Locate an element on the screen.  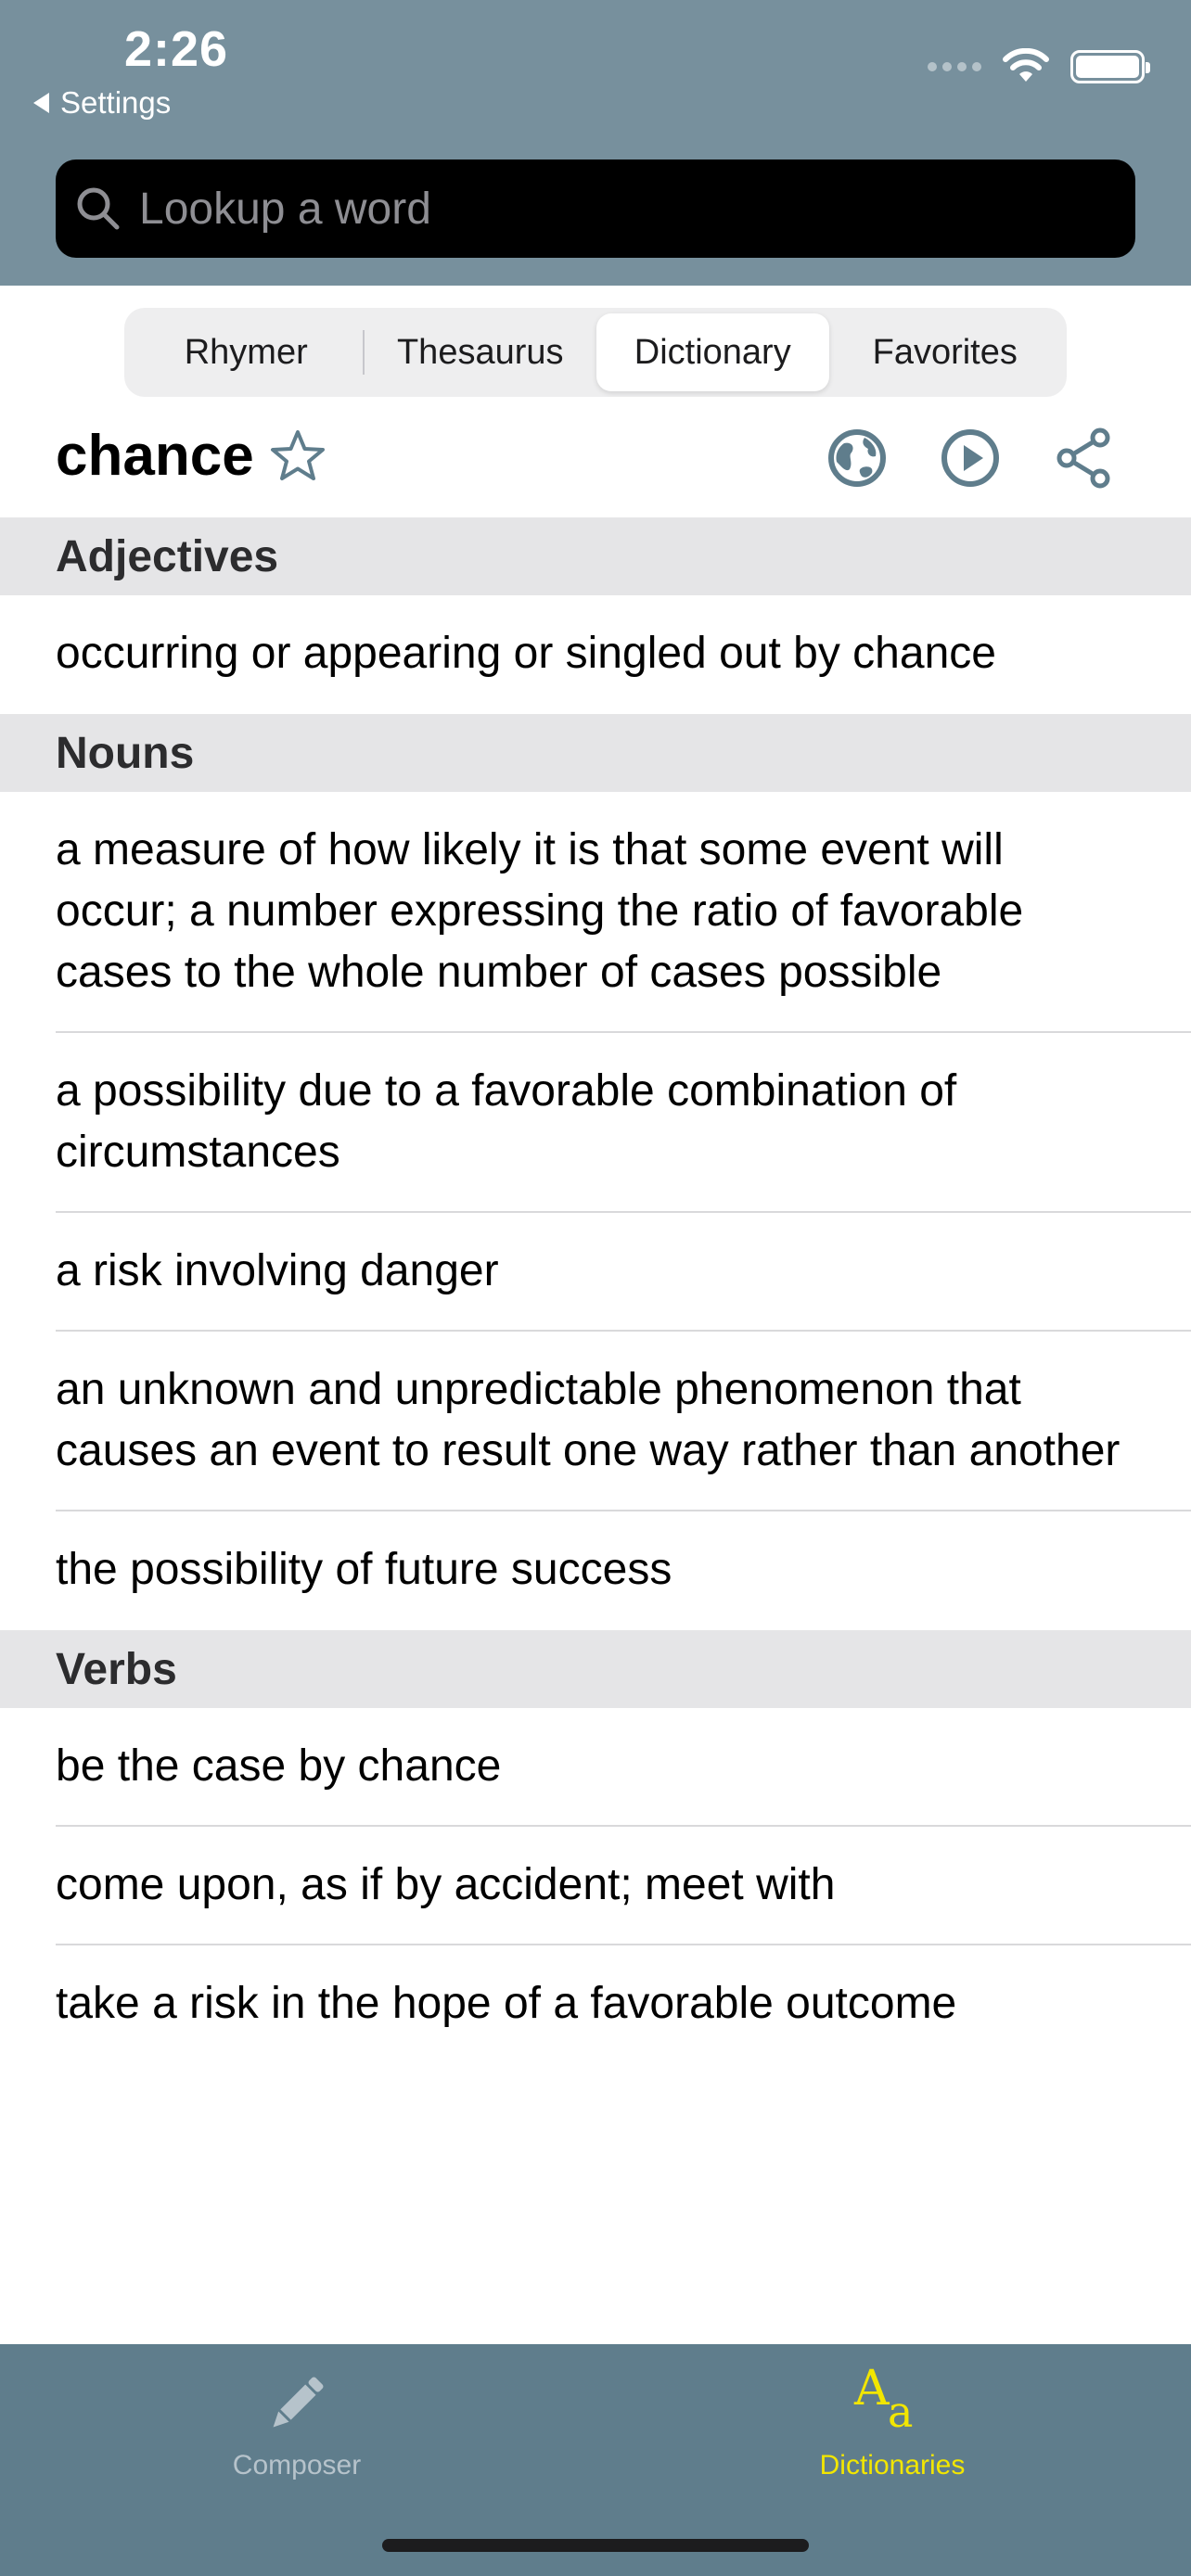
search-bar is located at coordinates (595, 208).